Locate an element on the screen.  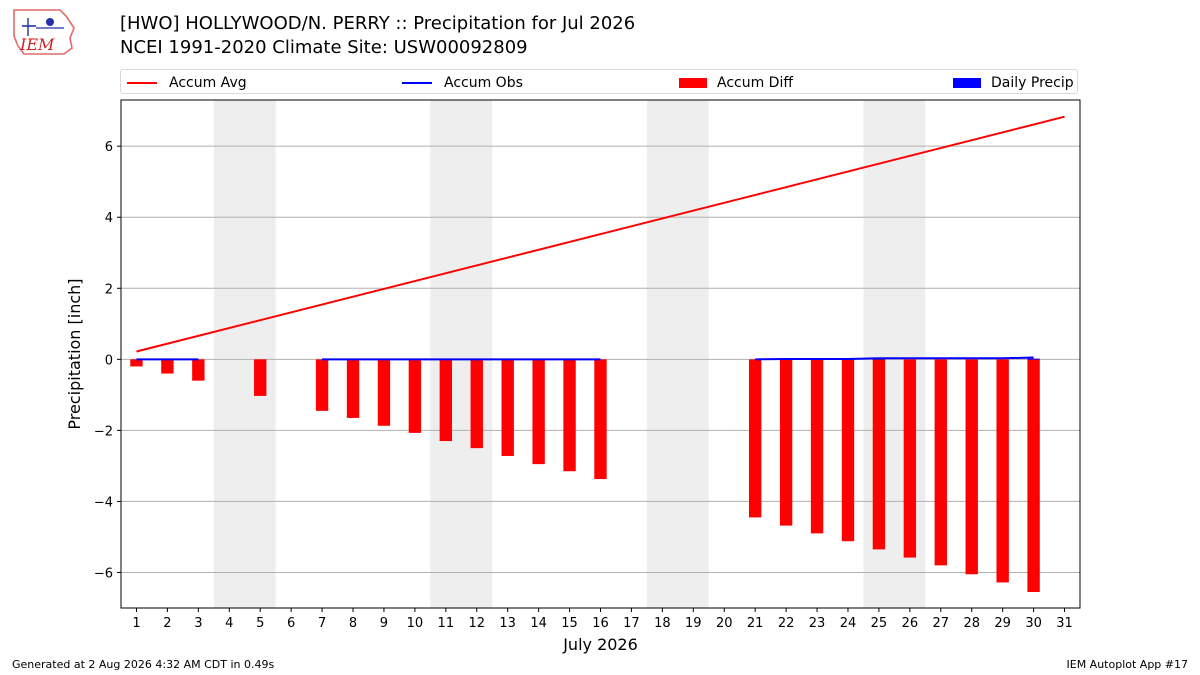
legend-swatch-daily-precip is located at coordinates (967, 82).